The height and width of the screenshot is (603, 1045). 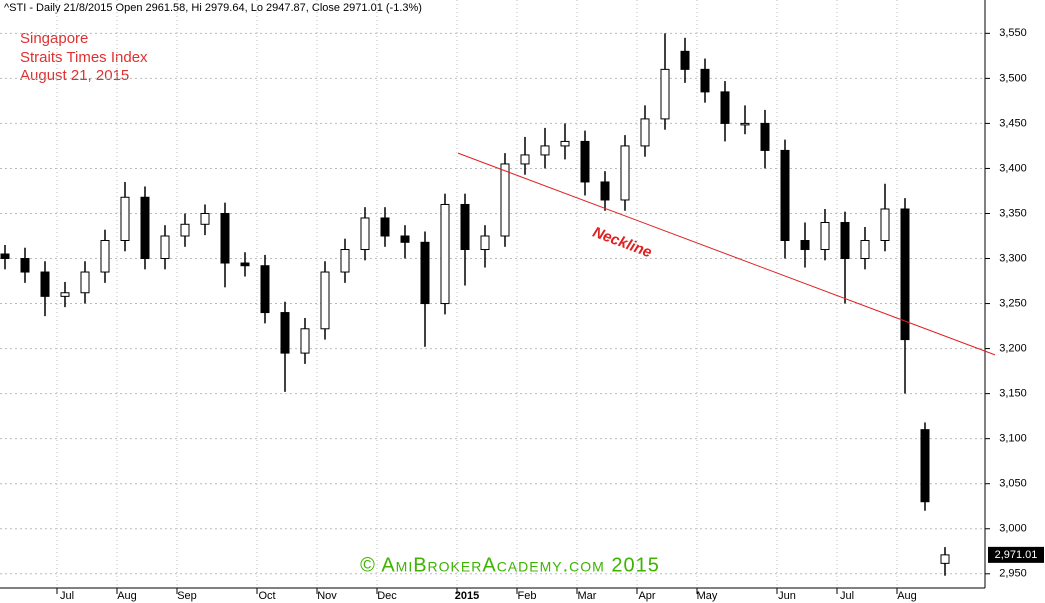 I want to click on x-tick-label: May, so click(x=707, y=596).